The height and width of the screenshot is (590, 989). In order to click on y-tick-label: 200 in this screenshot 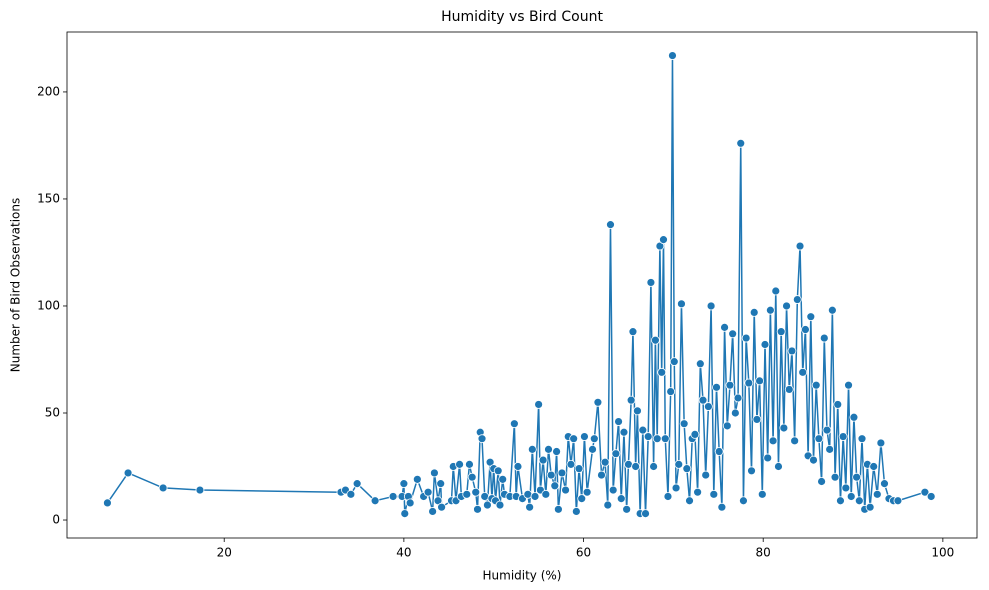, I will do `click(48, 91)`.